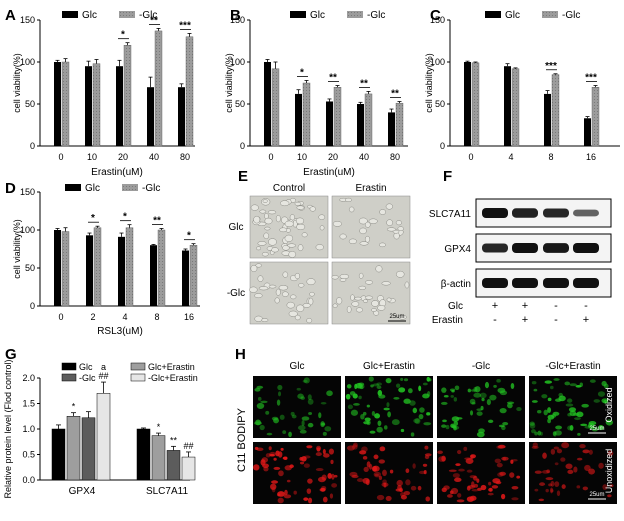 Image resolution: width=624 pixels, height=521 pixels. Describe the element at coordinates (69, 366) in the screenshot. I see `legend-swatch-G` at that location.